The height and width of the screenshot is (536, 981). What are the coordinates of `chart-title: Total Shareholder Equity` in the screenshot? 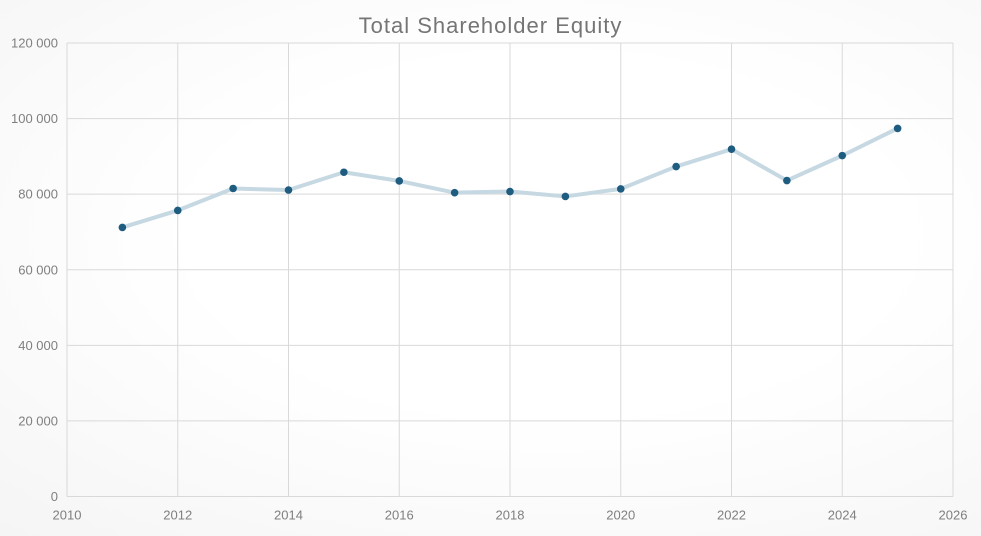 It's located at (490, 25).